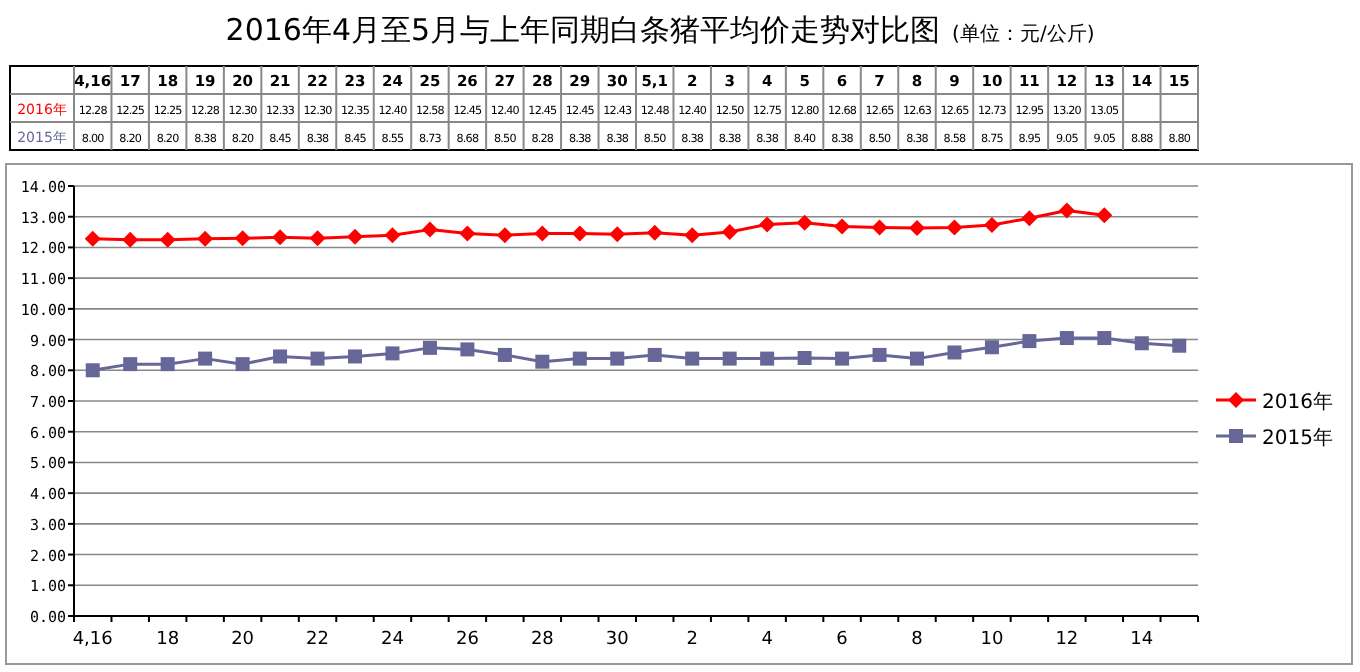 The width and height of the screenshot is (1360, 672). What do you see at coordinates (467, 640) in the screenshot?
I see `category-label: 26` at bounding box center [467, 640].